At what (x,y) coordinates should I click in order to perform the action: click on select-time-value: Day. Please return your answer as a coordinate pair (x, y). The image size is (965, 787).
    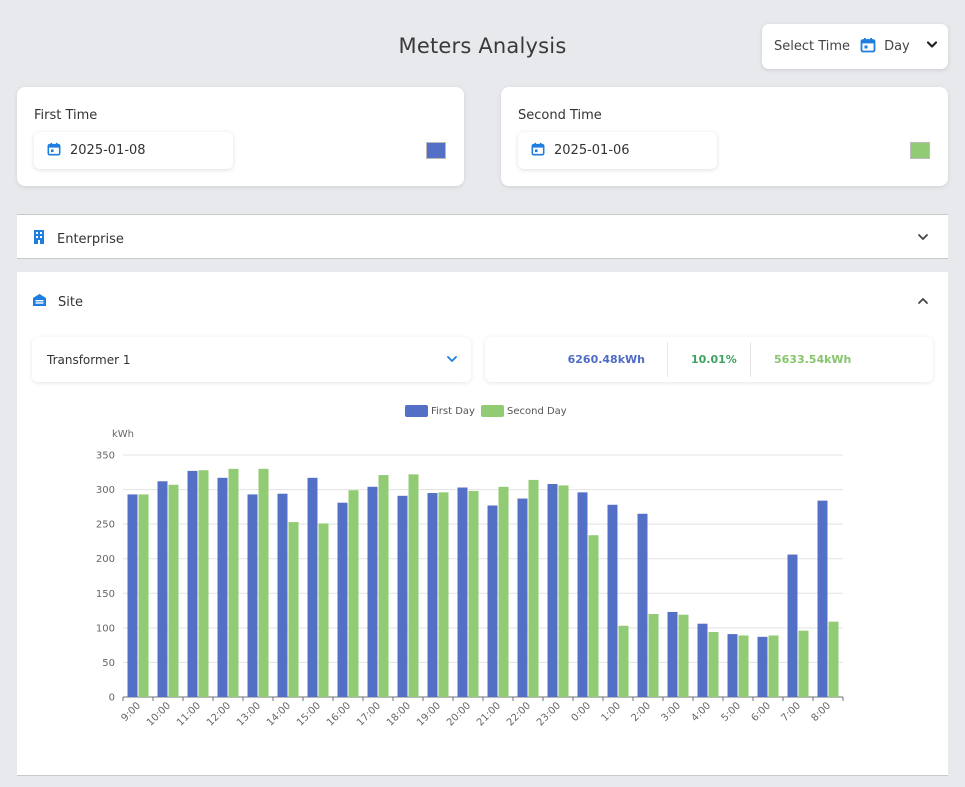
    Looking at the image, I should click on (897, 46).